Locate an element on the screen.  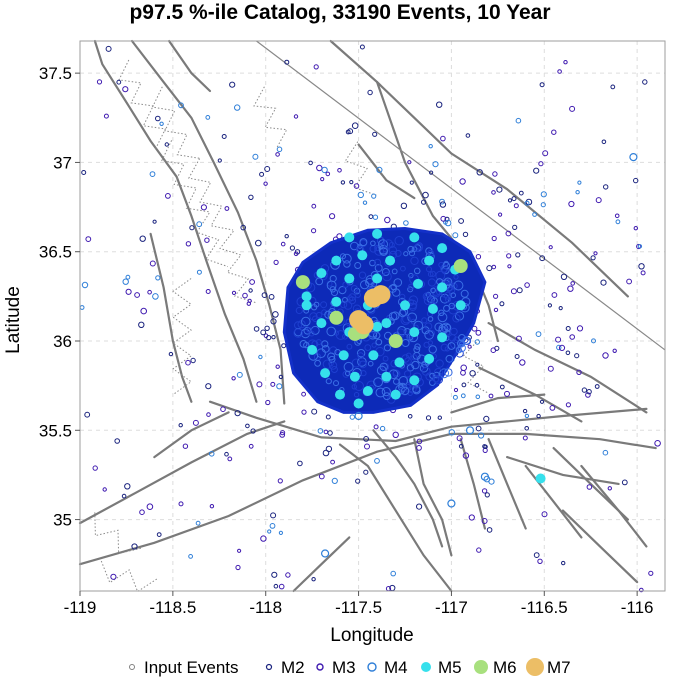
x-axis: -119 -118.5 -118 -117.5 -117 -116.5 -116 is located at coordinates (359, 604).